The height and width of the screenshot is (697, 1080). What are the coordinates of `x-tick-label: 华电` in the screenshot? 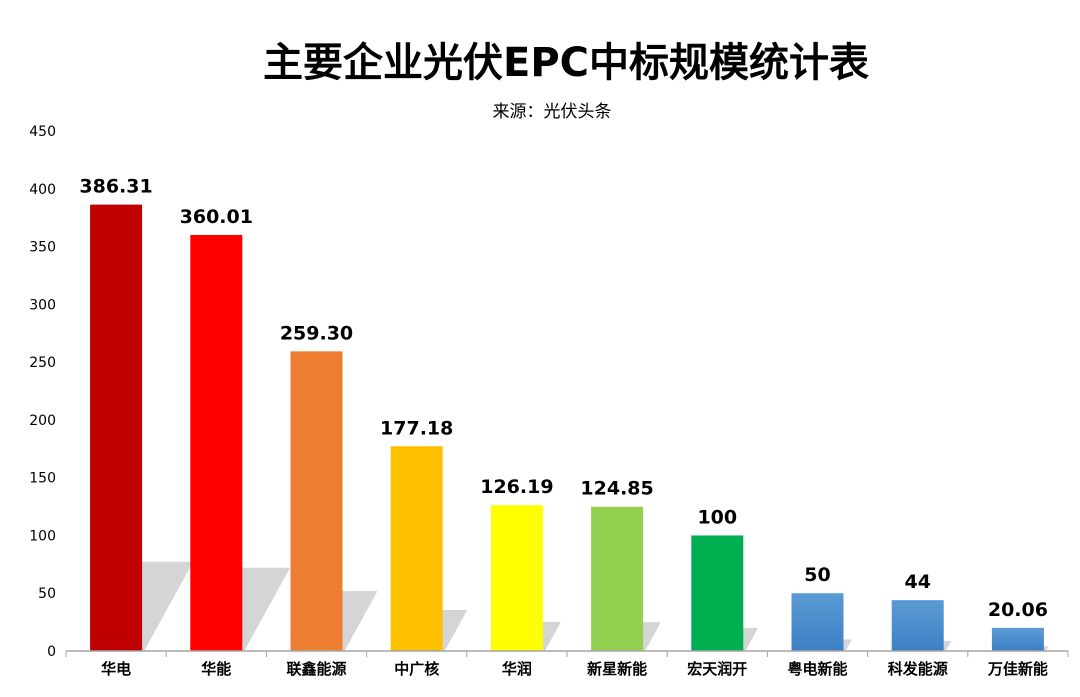 It's located at (116, 669).